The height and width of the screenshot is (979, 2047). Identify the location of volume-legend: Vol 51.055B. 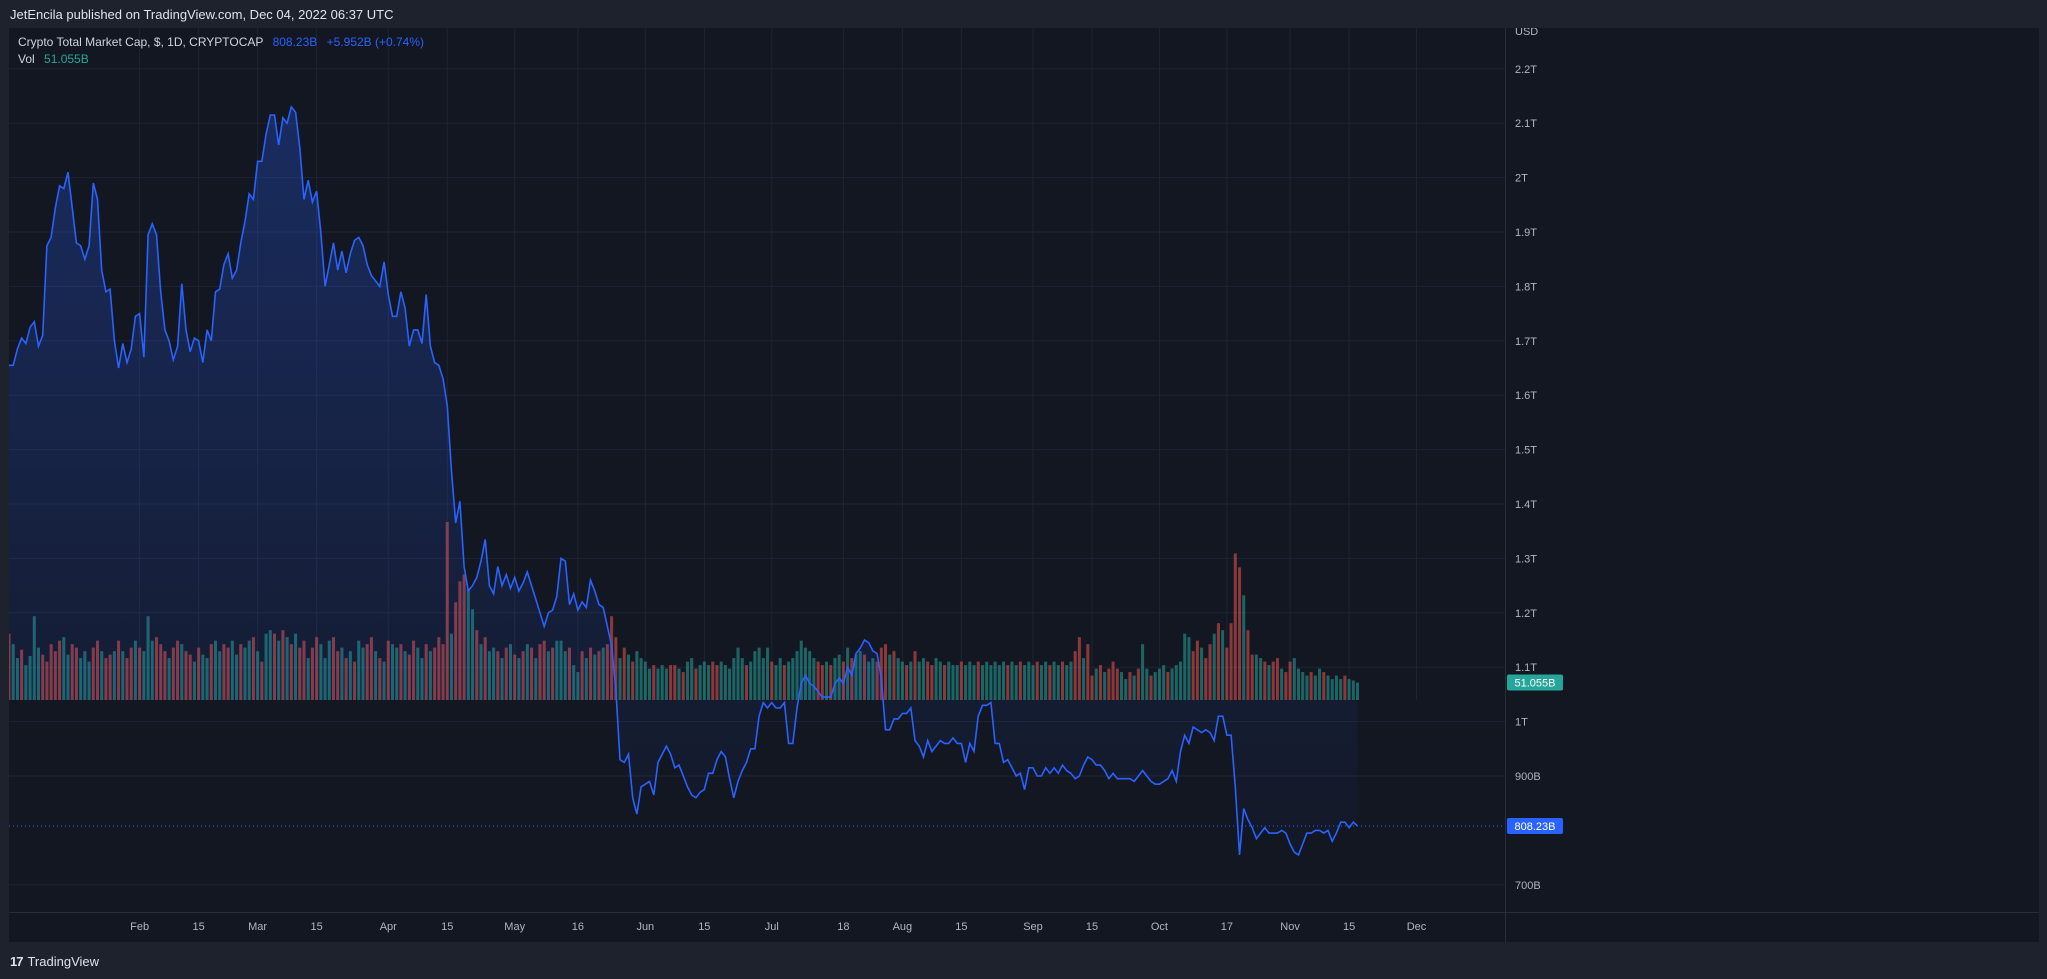
(53, 59).